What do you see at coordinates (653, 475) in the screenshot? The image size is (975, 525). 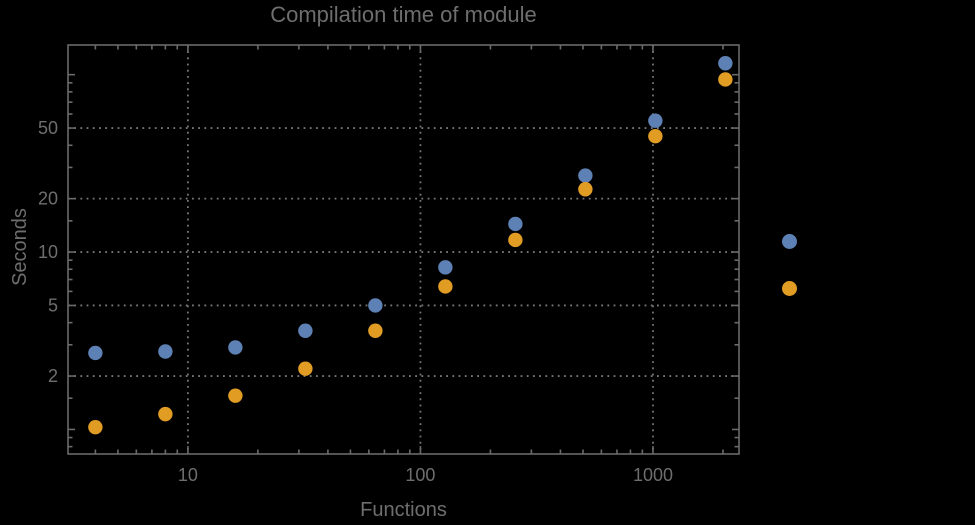 I see `x-tick-label: 1000` at bounding box center [653, 475].